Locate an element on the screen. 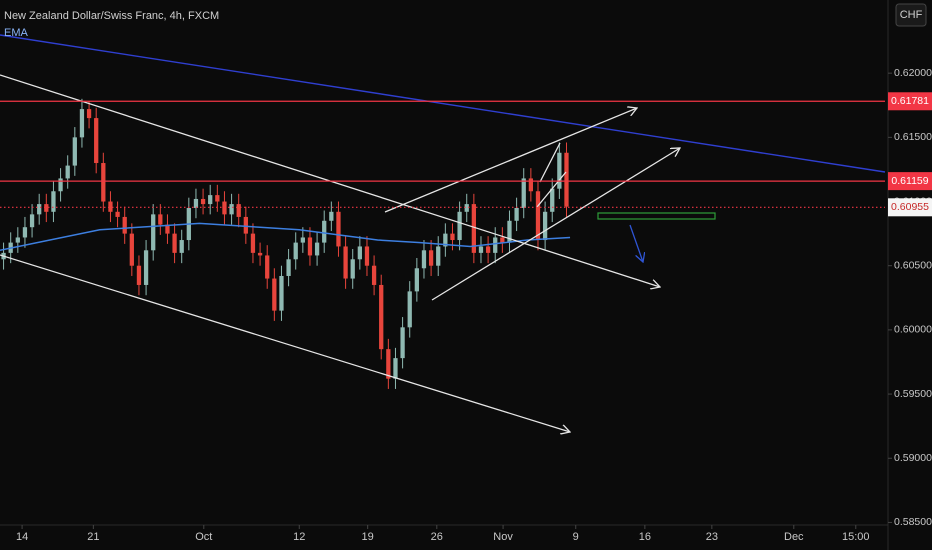 The image size is (932, 550). target-zone is located at coordinates (656, 216).